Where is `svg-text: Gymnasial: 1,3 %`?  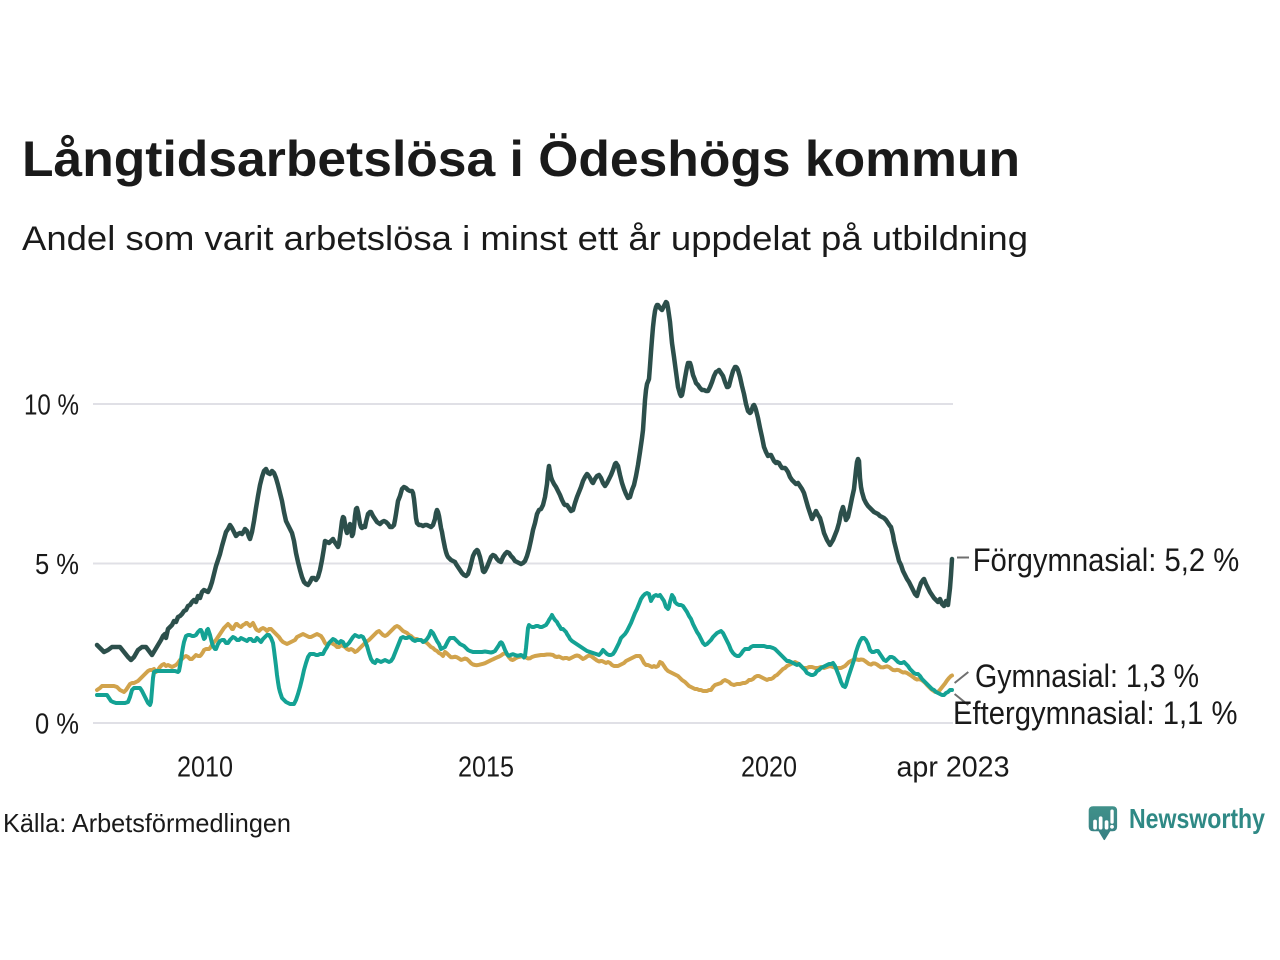 svg-text: Gymnasial: 1,3 % is located at coordinates (1087, 676).